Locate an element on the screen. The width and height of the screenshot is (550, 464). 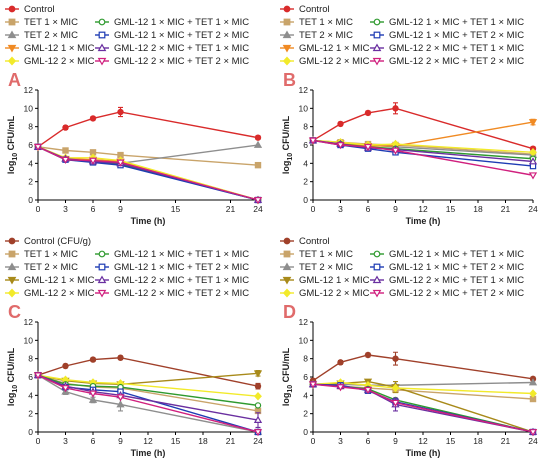
x-tick-label: 9 is located at coordinates (120, 441).